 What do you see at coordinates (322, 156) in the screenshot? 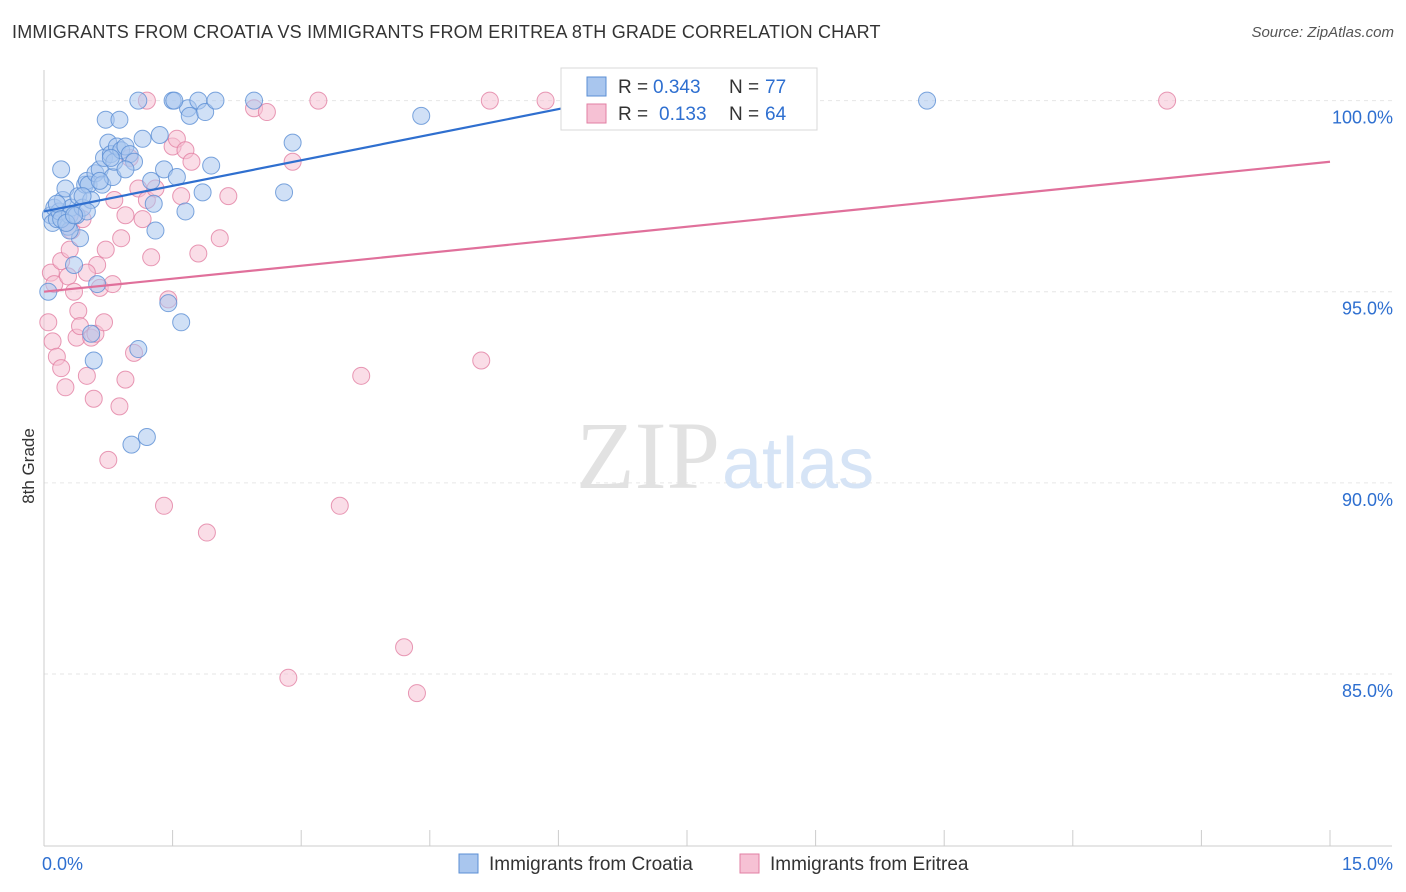
I see `croatia-trend-line` at bounding box center [322, 156].